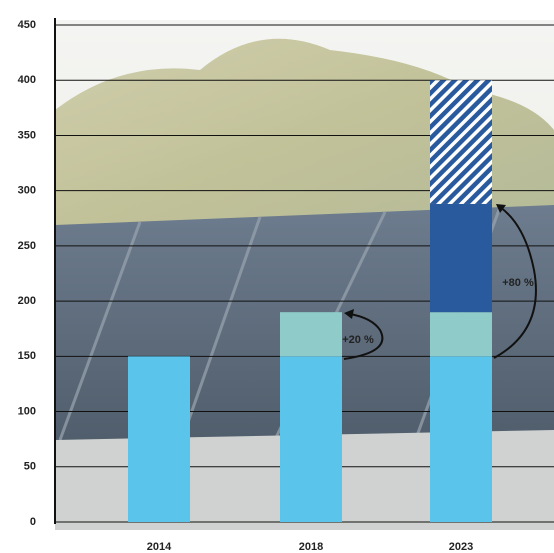 The image size is (554, 553). Describe the element at coordinates (311, 547) in the screenshot. I see `x-tick-label: 2018` at that location.